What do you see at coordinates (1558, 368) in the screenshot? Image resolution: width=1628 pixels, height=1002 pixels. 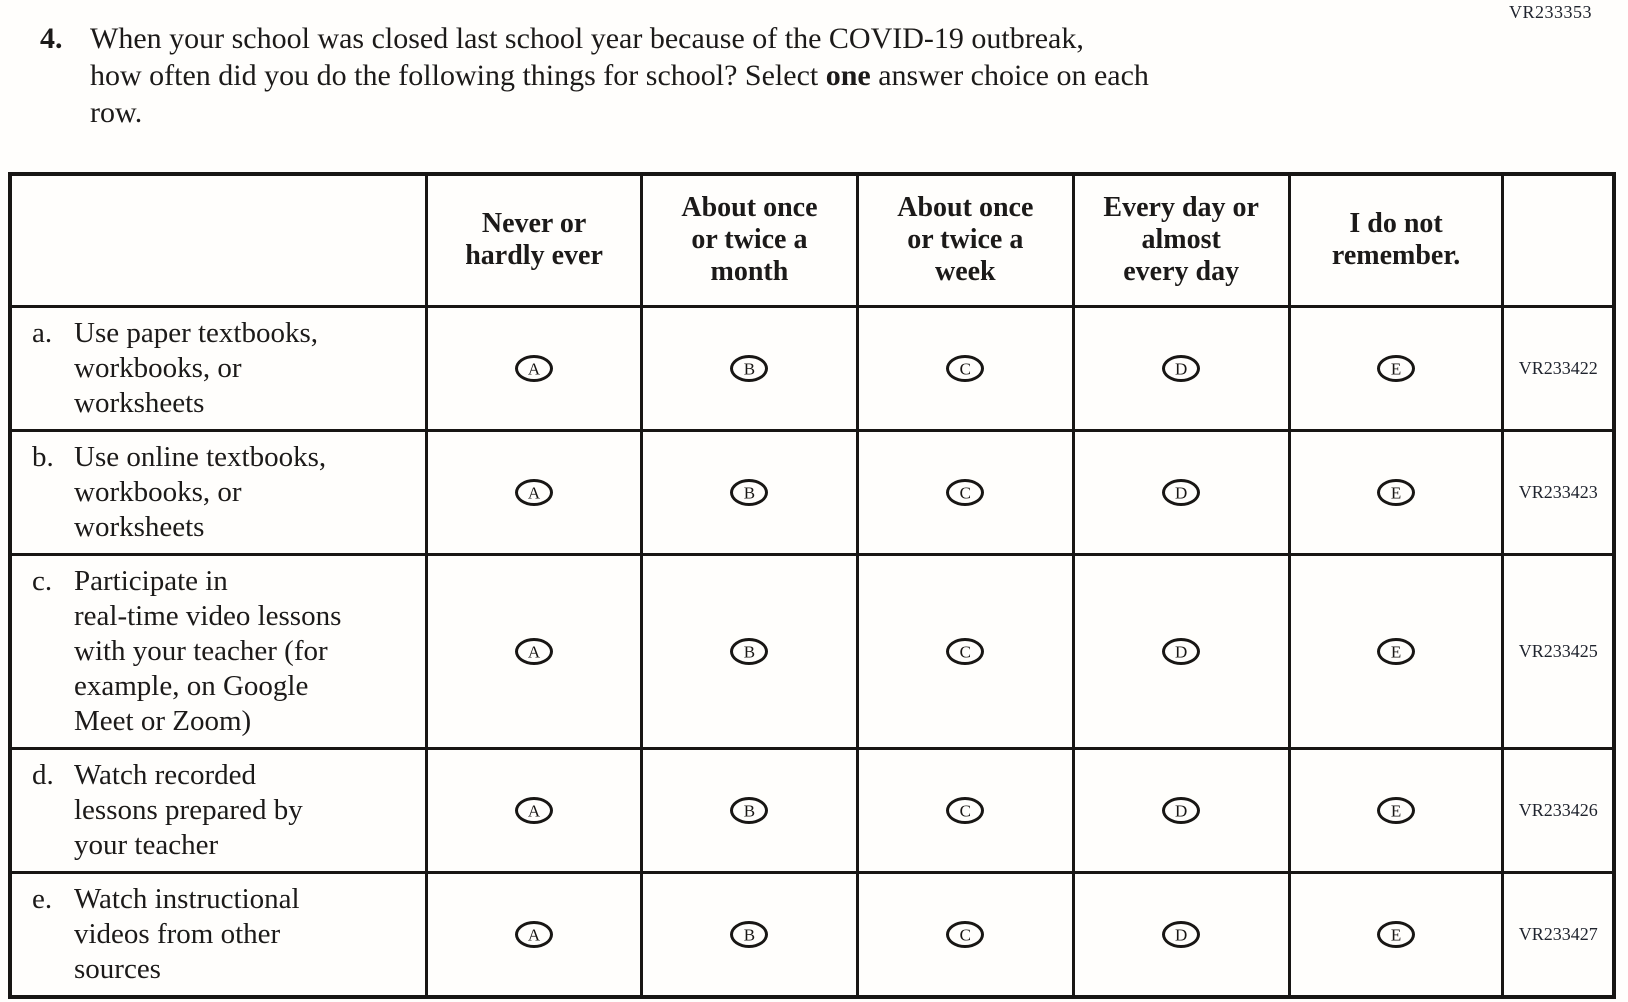 I see `row-variable-code: VR233422` at bounding box center [1558, 368].